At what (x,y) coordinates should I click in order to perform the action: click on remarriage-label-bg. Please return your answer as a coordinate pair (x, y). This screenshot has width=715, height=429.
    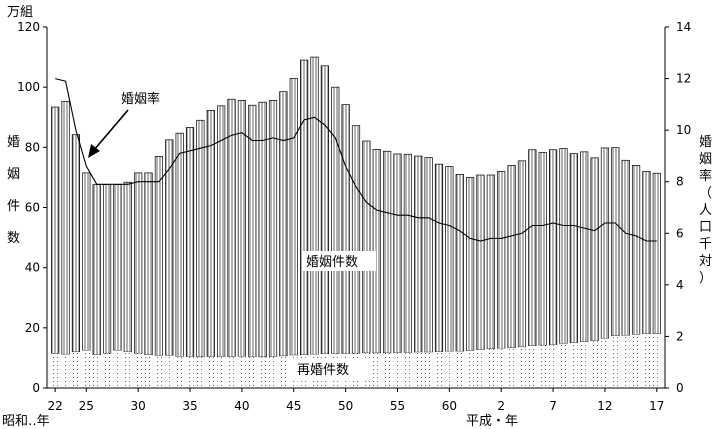
    Looking at the image, I should click on (332, 369).